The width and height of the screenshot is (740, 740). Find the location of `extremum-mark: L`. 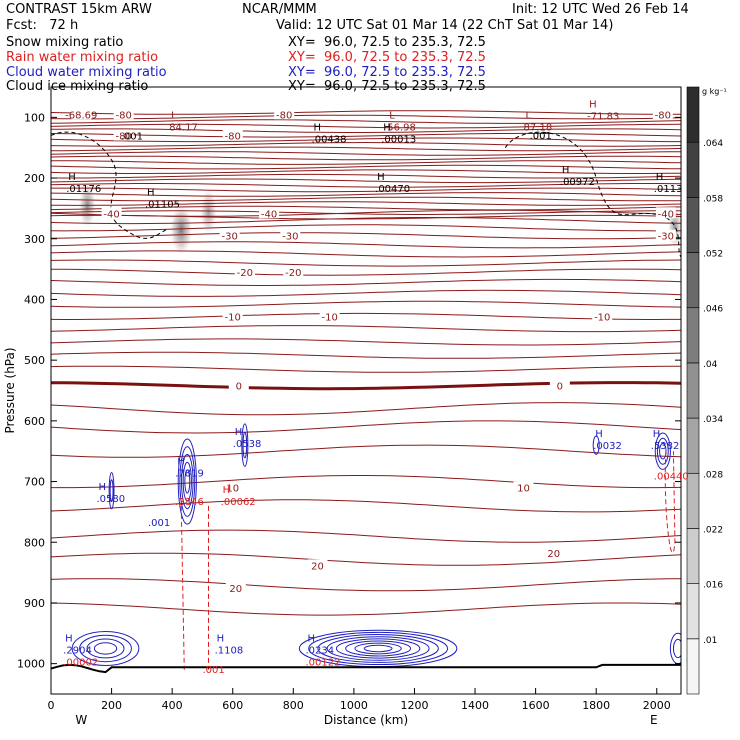

extremum-mark: L is located at coordinates (392, 115).